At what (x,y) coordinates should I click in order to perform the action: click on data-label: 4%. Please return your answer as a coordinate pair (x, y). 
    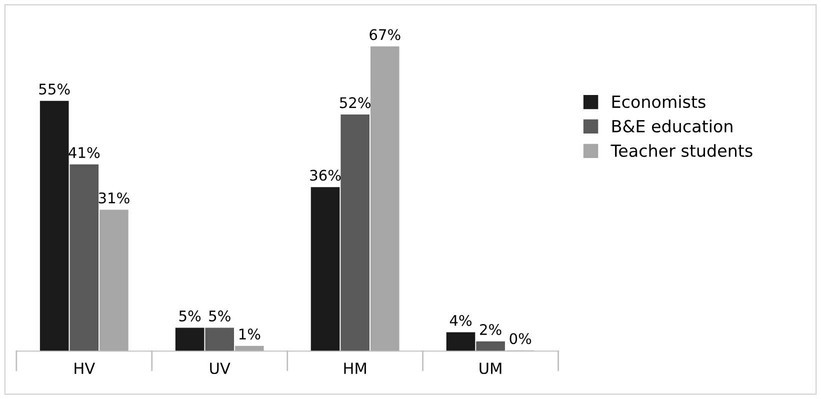
    Looking at the image, I should click on (461, 320).